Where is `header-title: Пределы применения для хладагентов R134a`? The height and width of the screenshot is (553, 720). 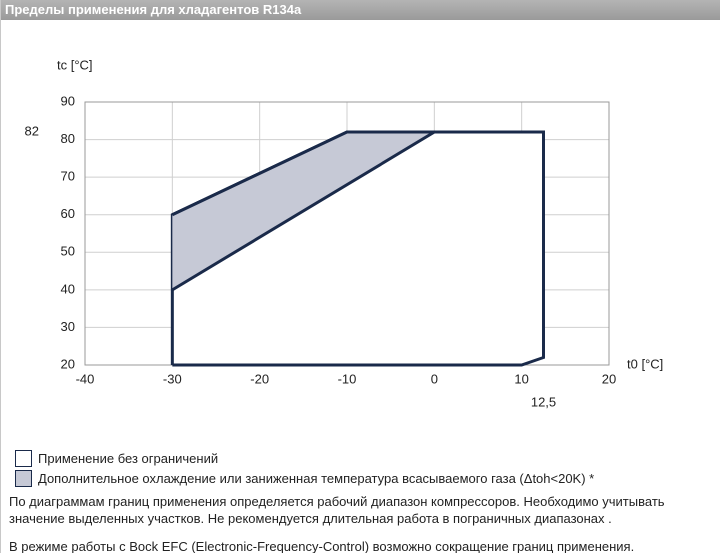
header-title: Пределы применения для хладагентов R134a is located at coordinates (360, 10).